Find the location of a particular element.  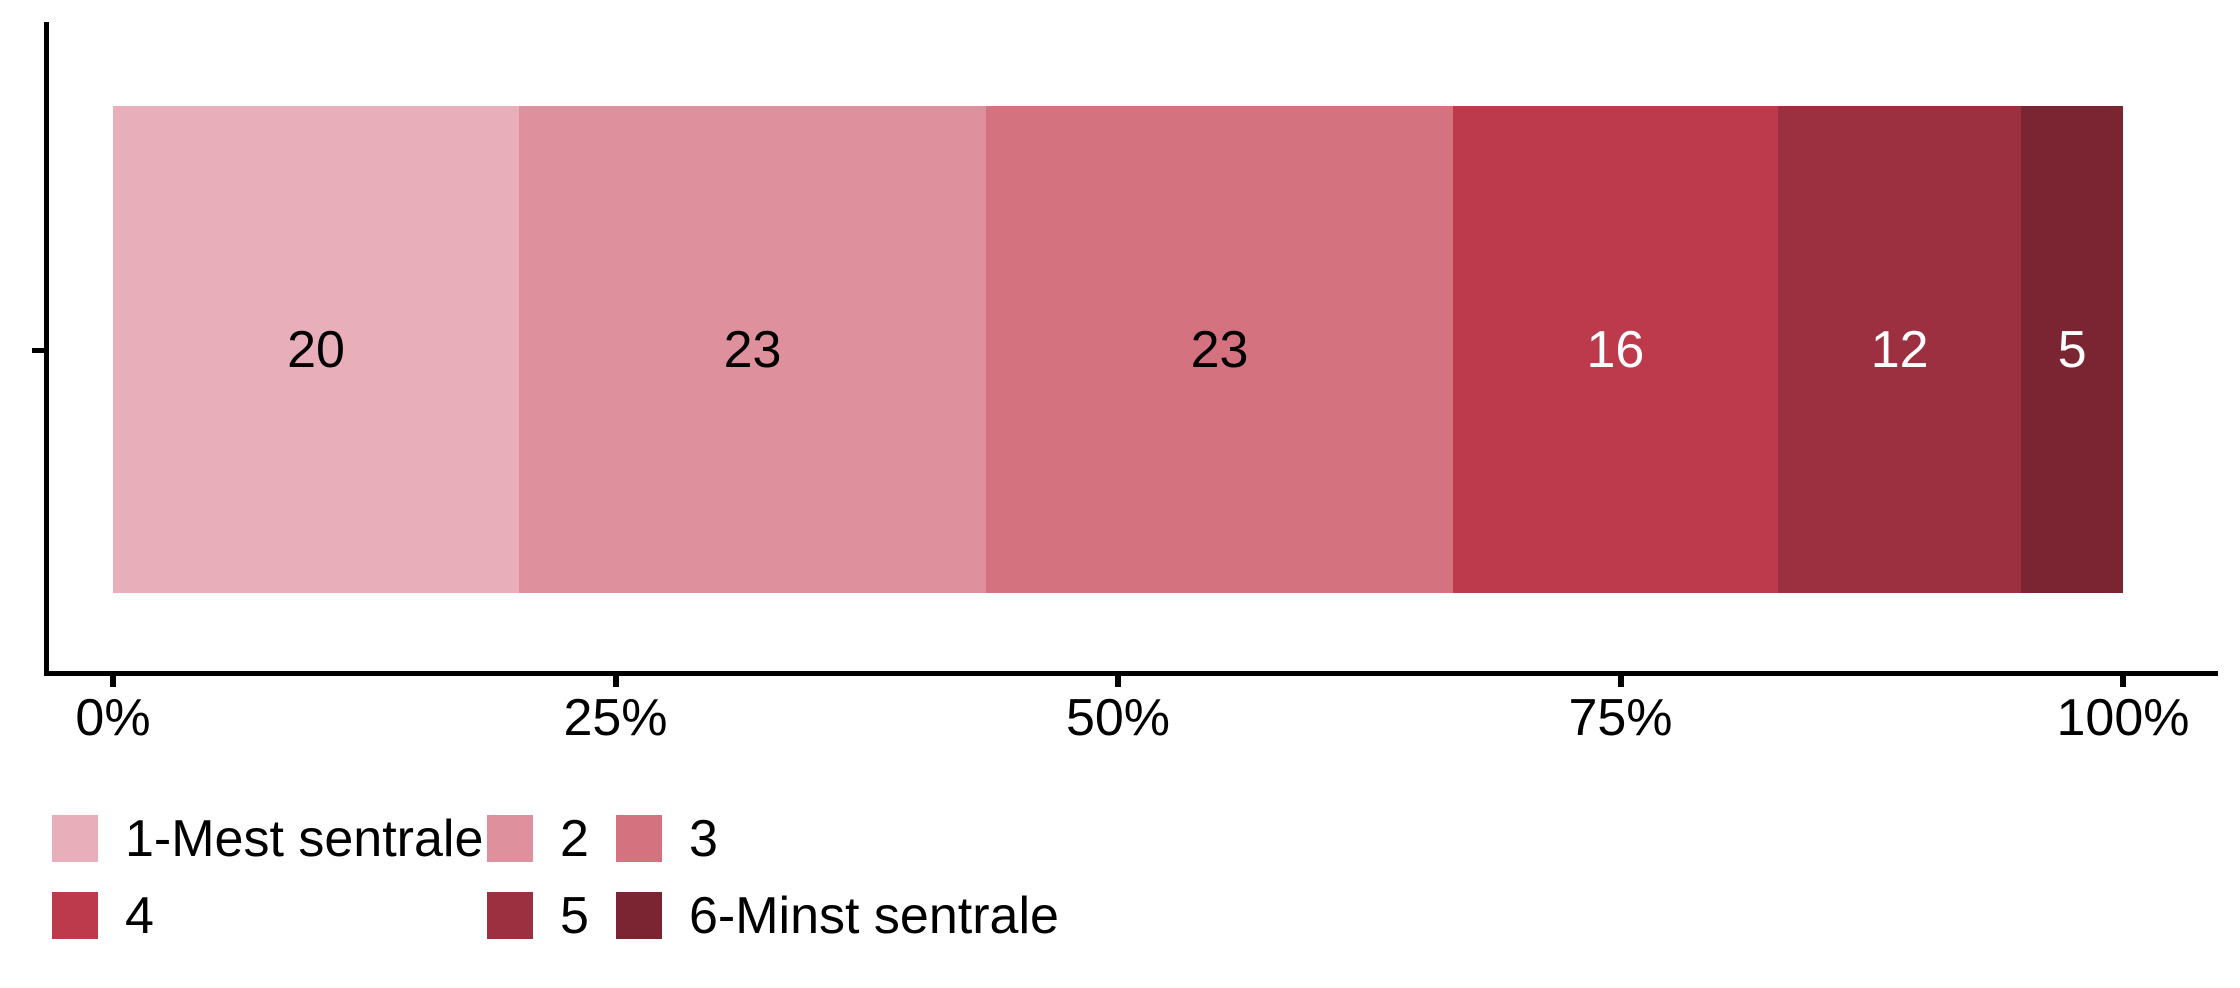

bar-segment-value: 12 is located at coordinates (1899, 349).